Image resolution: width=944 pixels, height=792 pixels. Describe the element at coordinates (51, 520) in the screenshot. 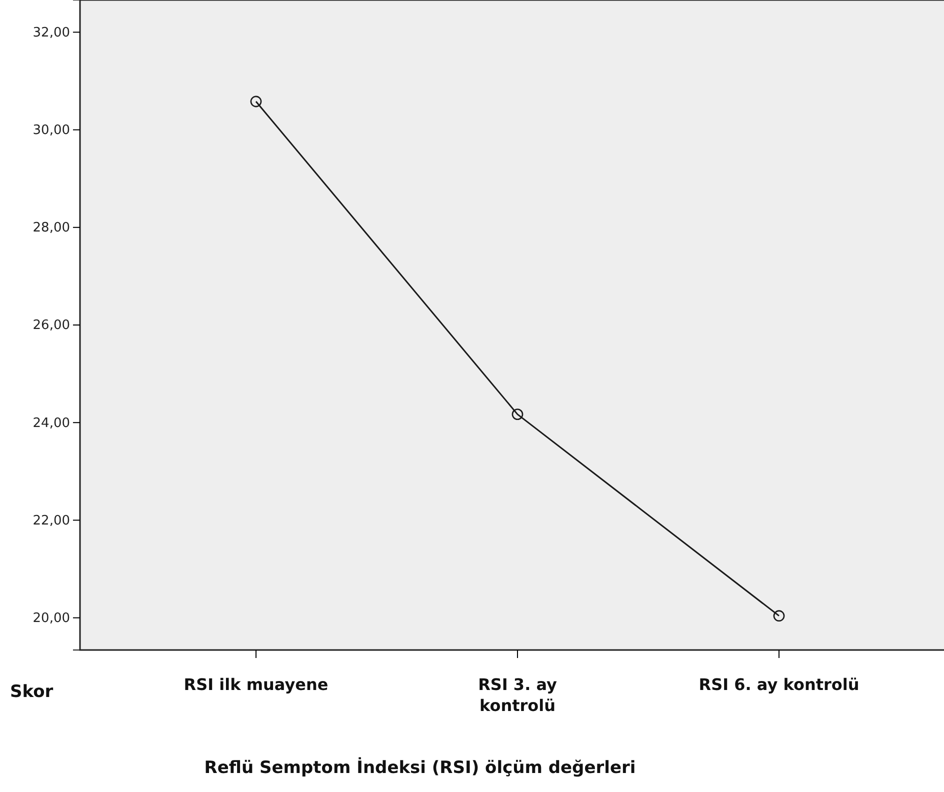

I see `y-tick-label: 22,00` at that location.